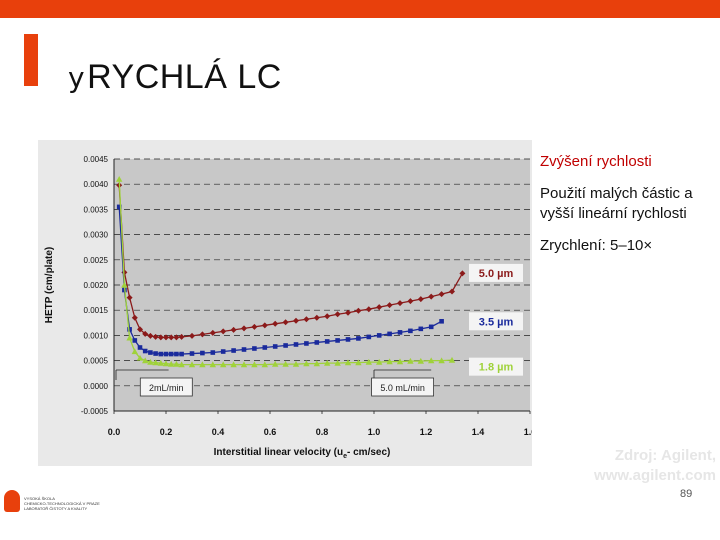 This screenshot has height=540, width=720. I want to click on logo-line-3: LABORATOŘ ČISTOTY A KVALITY, so click(56, 508).